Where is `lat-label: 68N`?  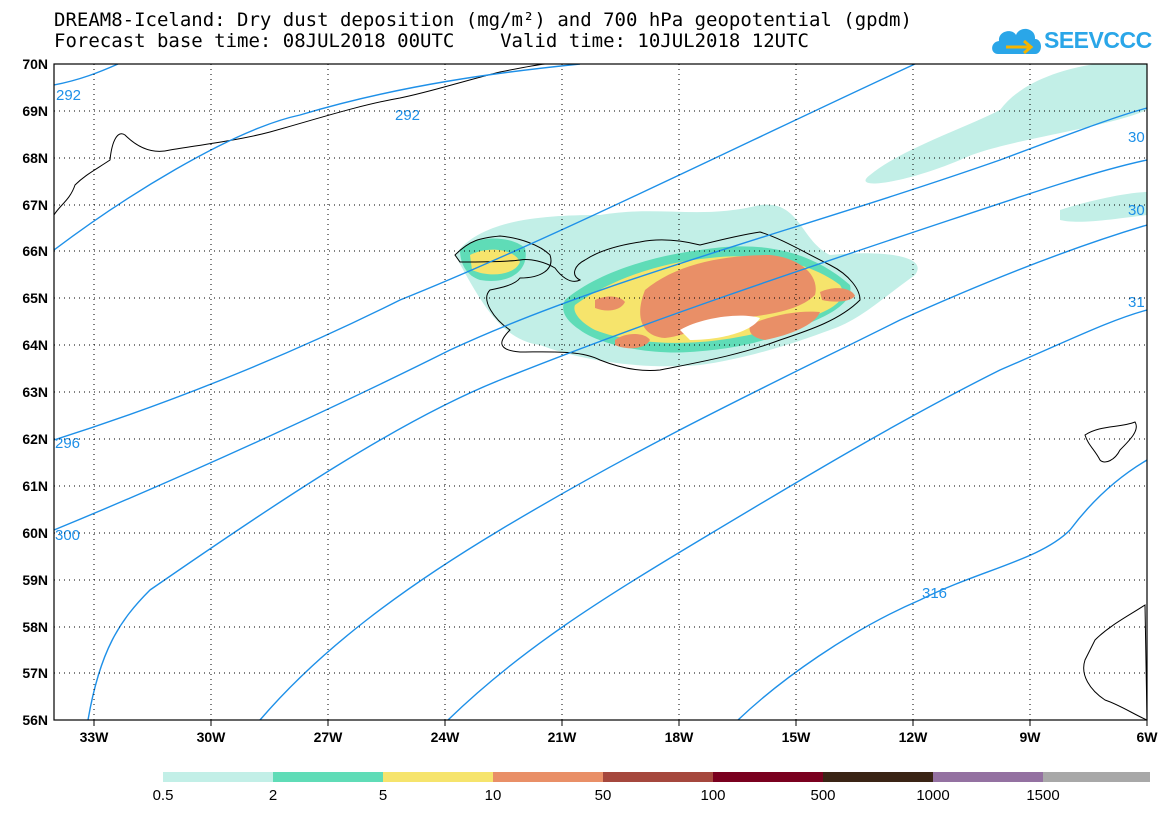
lat-label: 68N is located at coordinates (35, 158).